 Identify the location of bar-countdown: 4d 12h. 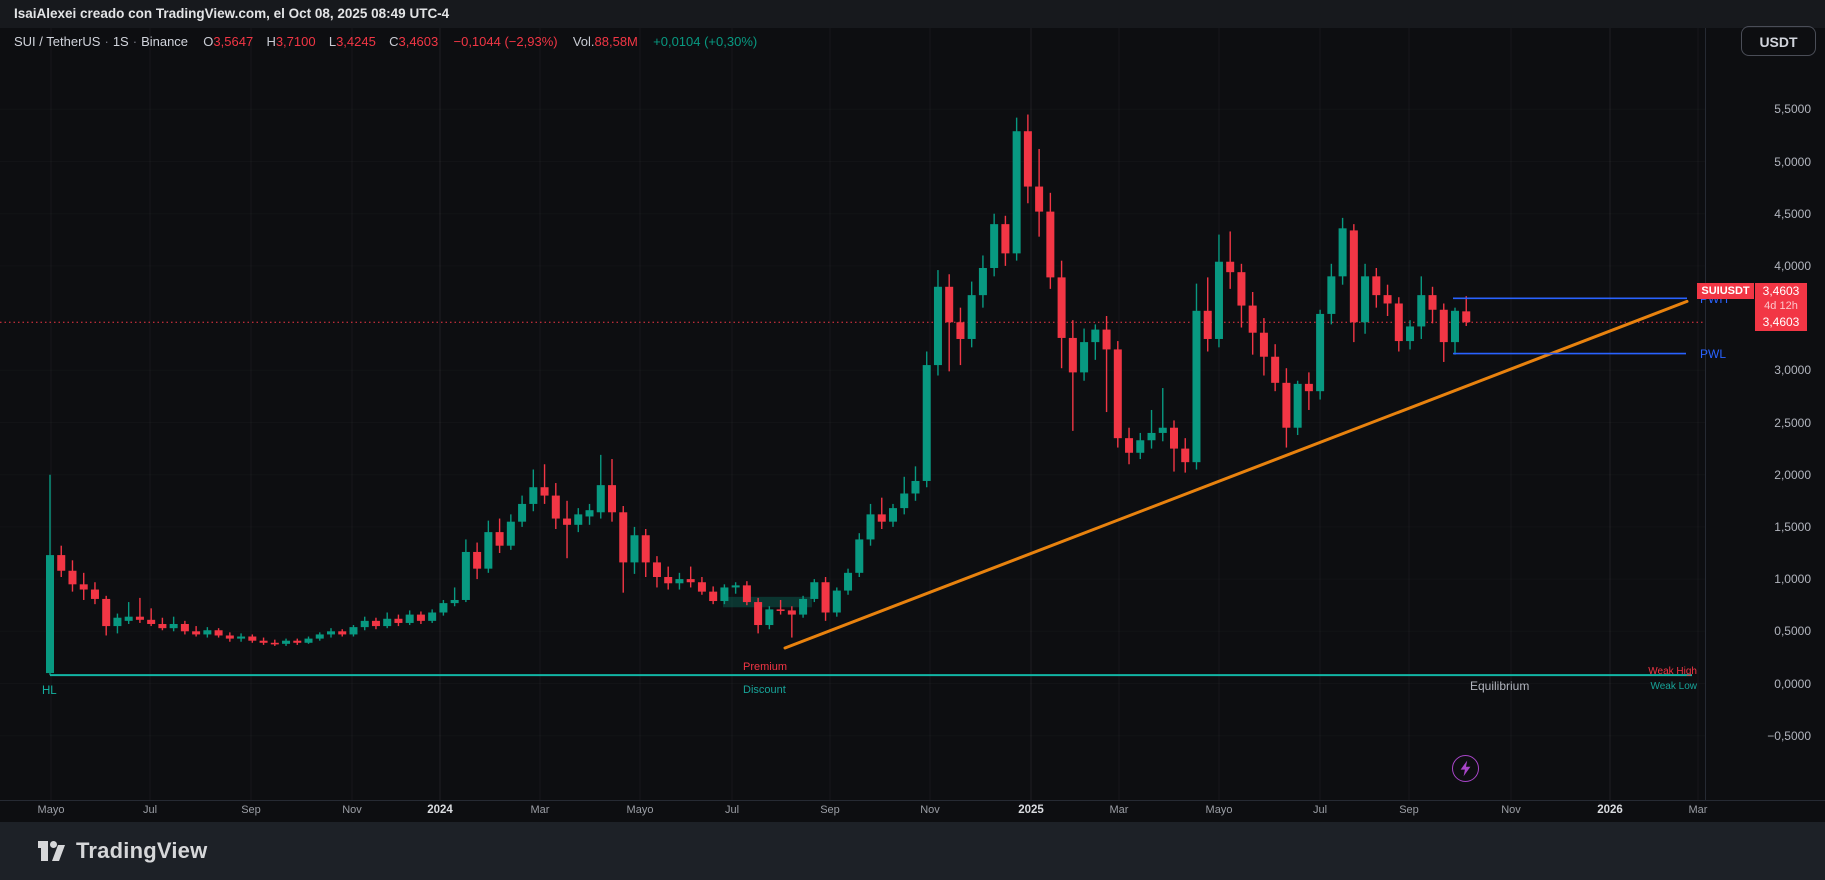
(1781, 306).